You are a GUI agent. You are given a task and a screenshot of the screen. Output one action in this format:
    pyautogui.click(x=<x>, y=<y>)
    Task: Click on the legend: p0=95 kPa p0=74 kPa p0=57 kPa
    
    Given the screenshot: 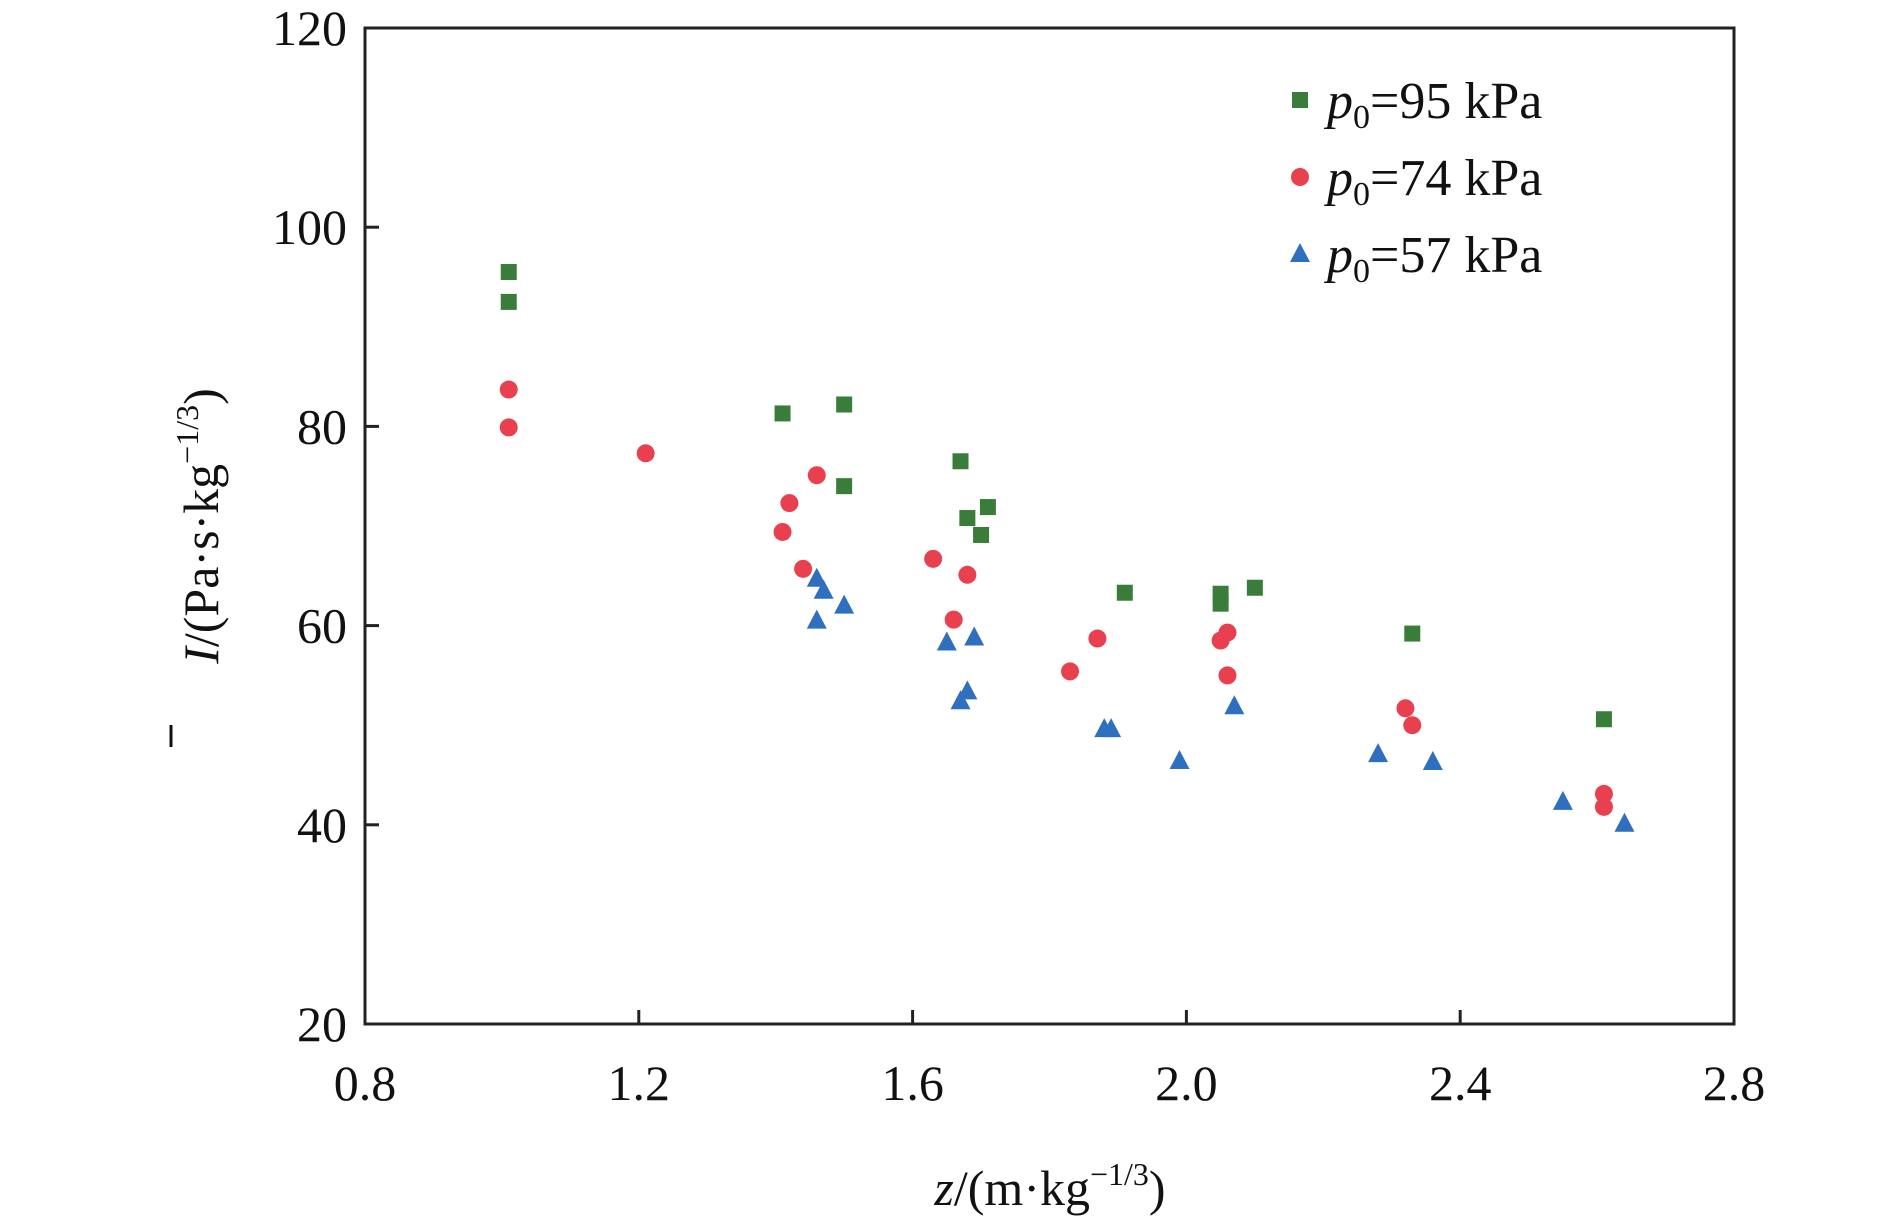 What is the action you would take?
    pyautogui.click(x=1416, y=181)
    